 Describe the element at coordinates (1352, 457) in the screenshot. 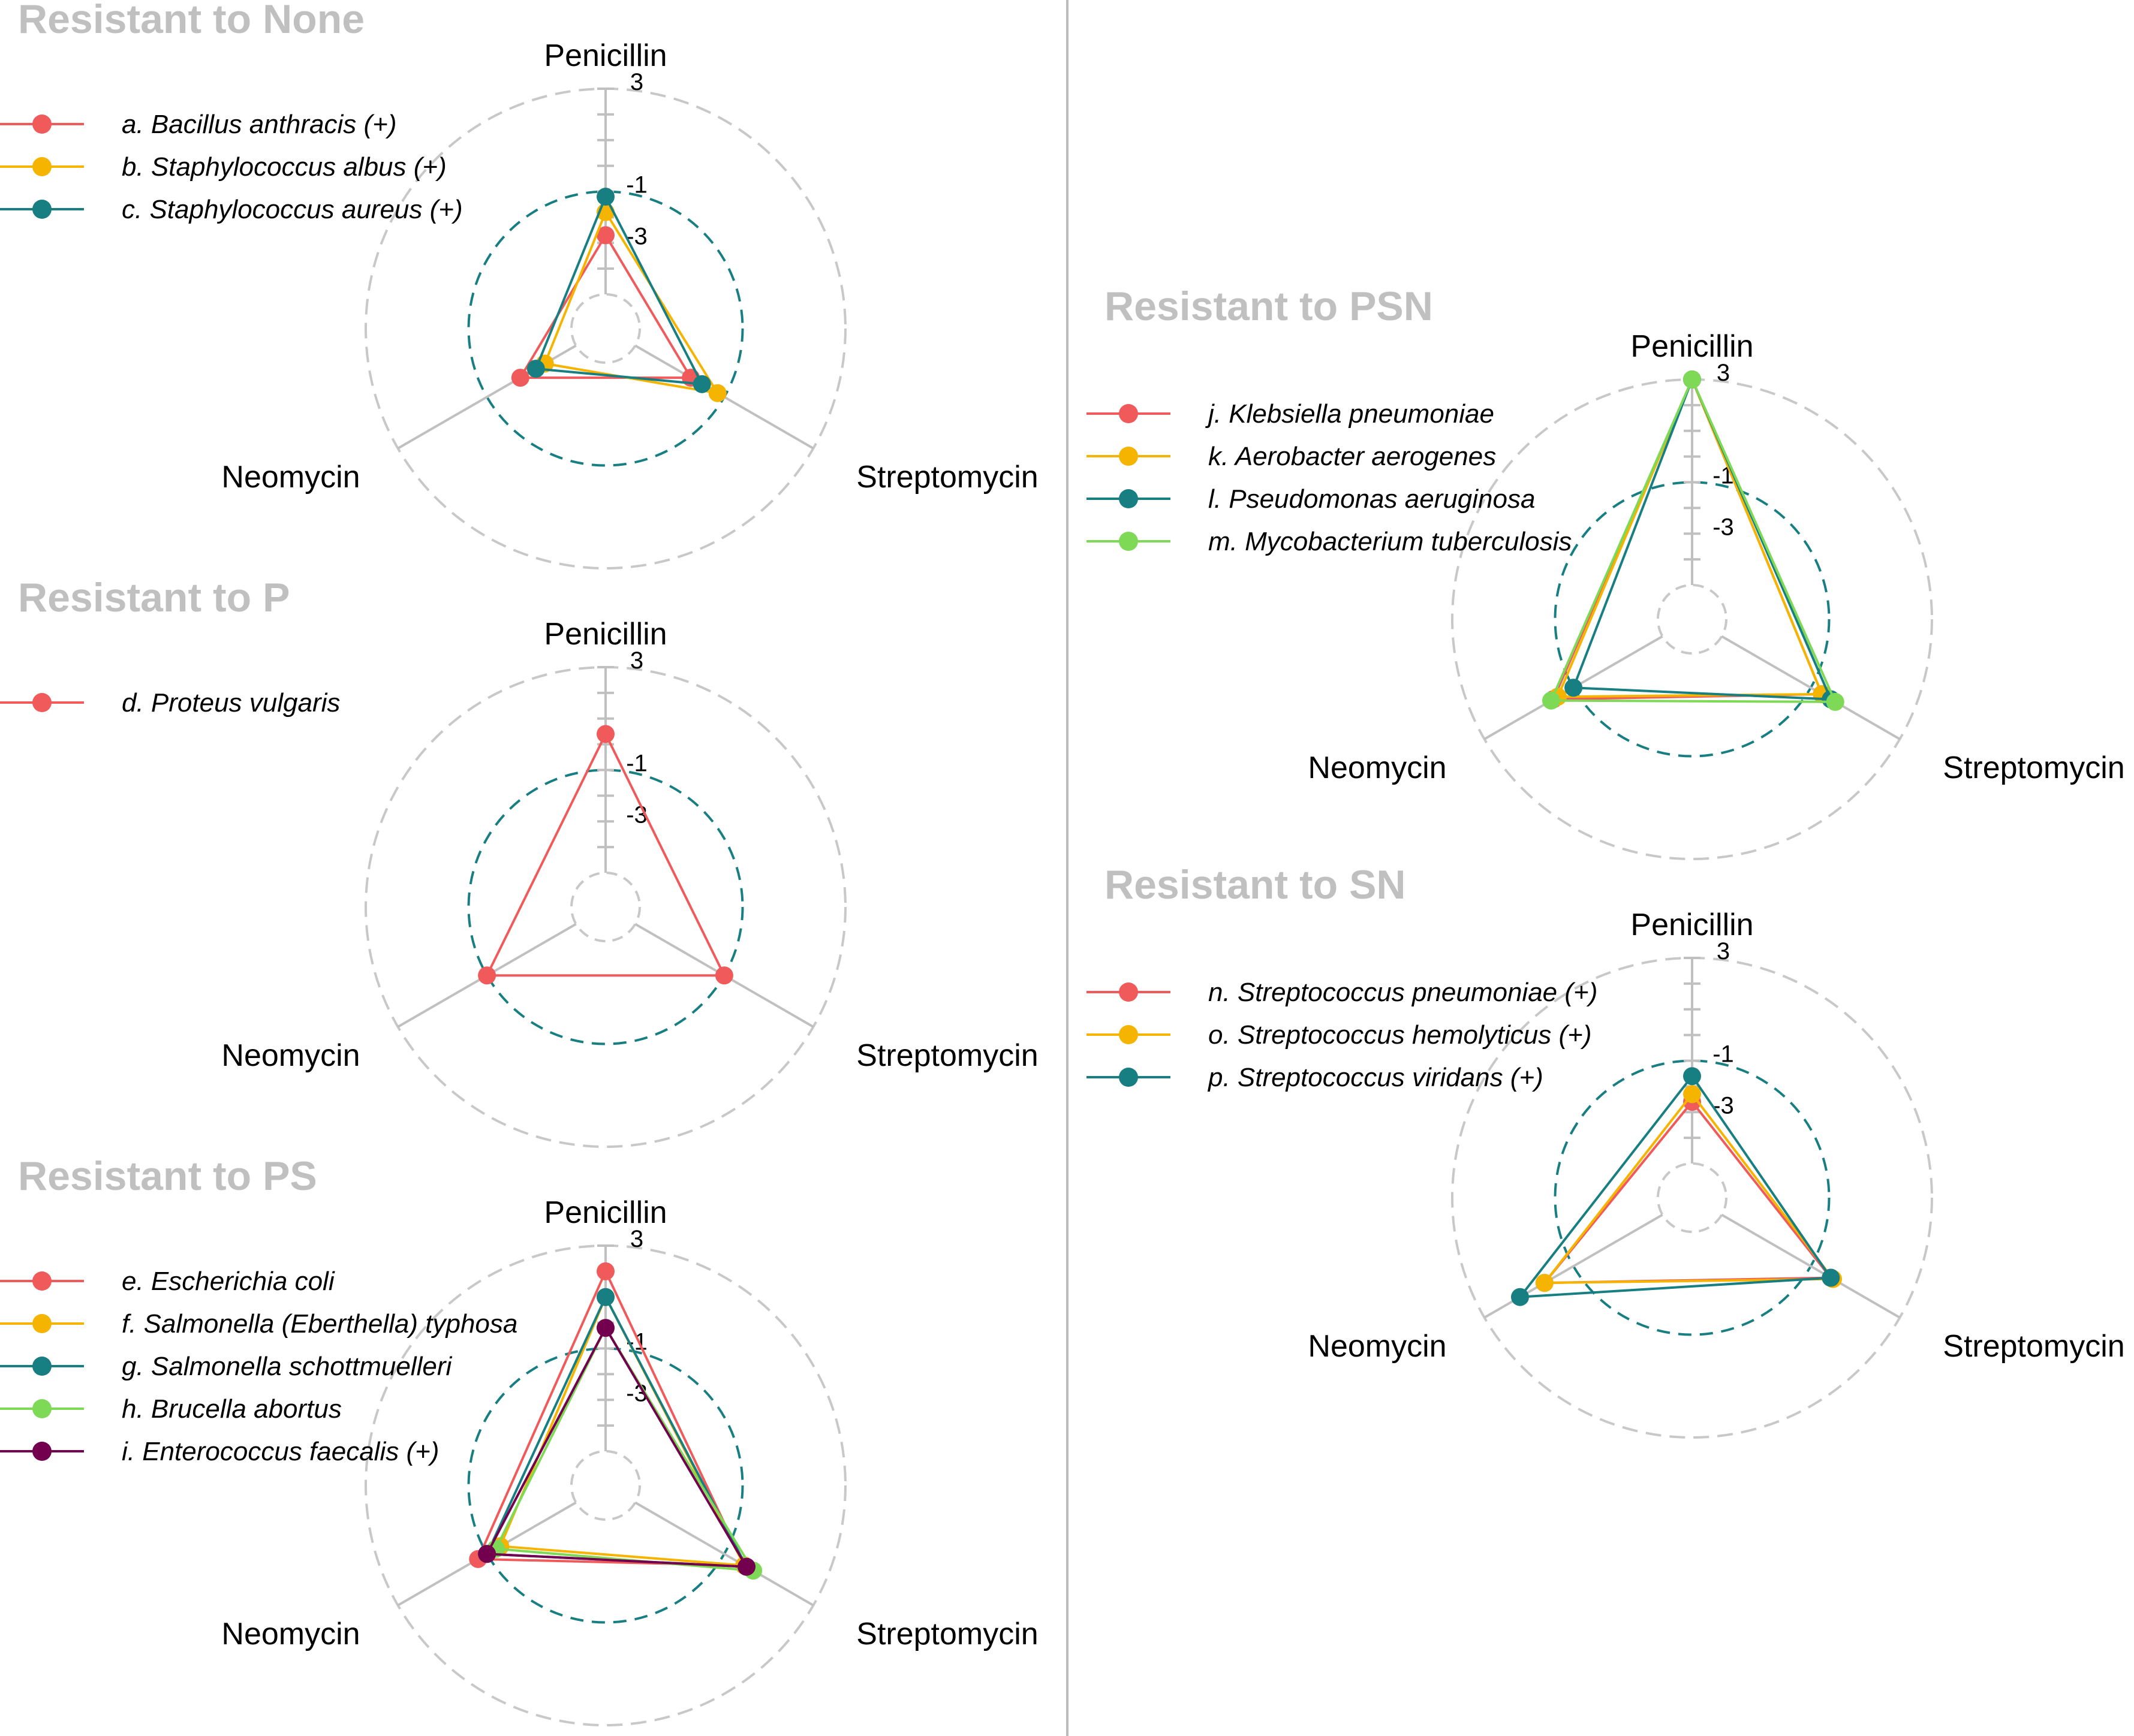

I see `legend-label: k. Aerobacter aerogenes` at that location.